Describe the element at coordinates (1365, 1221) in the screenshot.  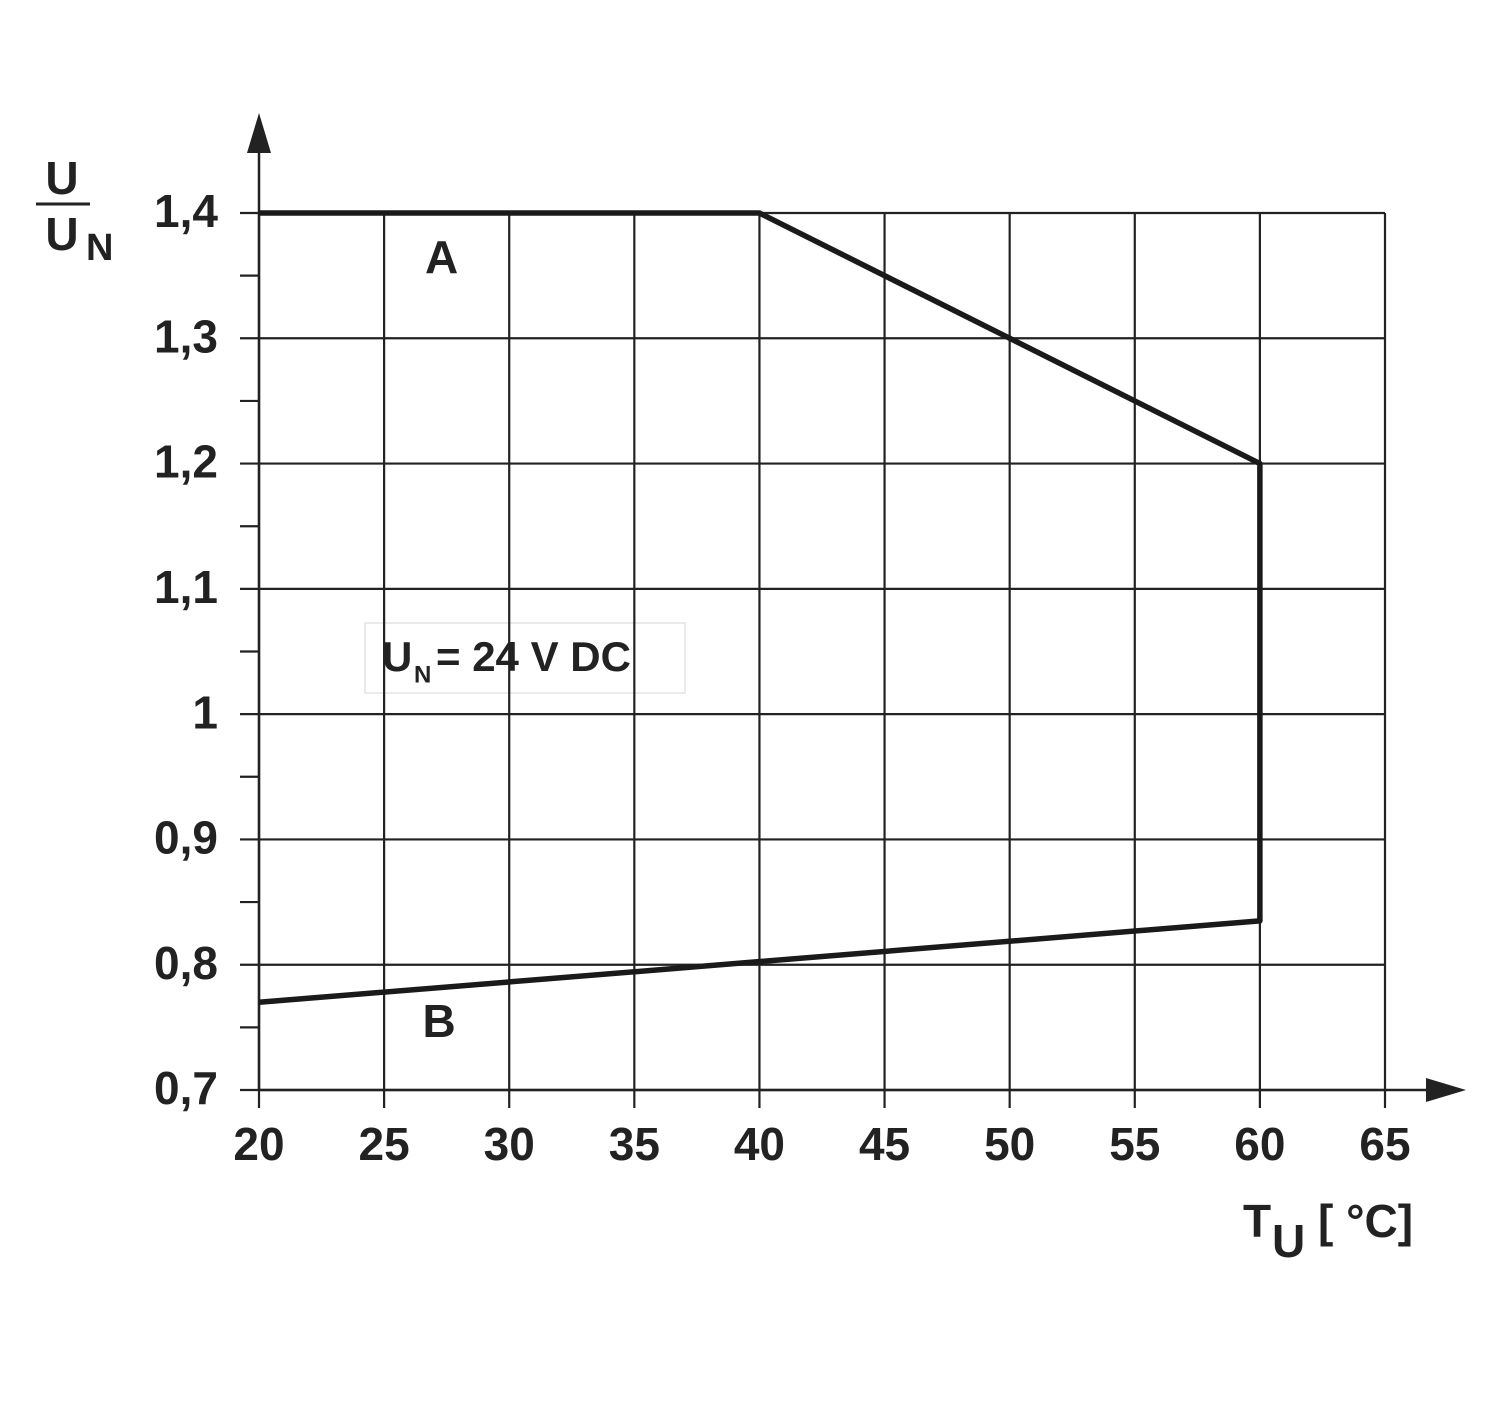
I see `x-label-unit: [ °C]` at that location.